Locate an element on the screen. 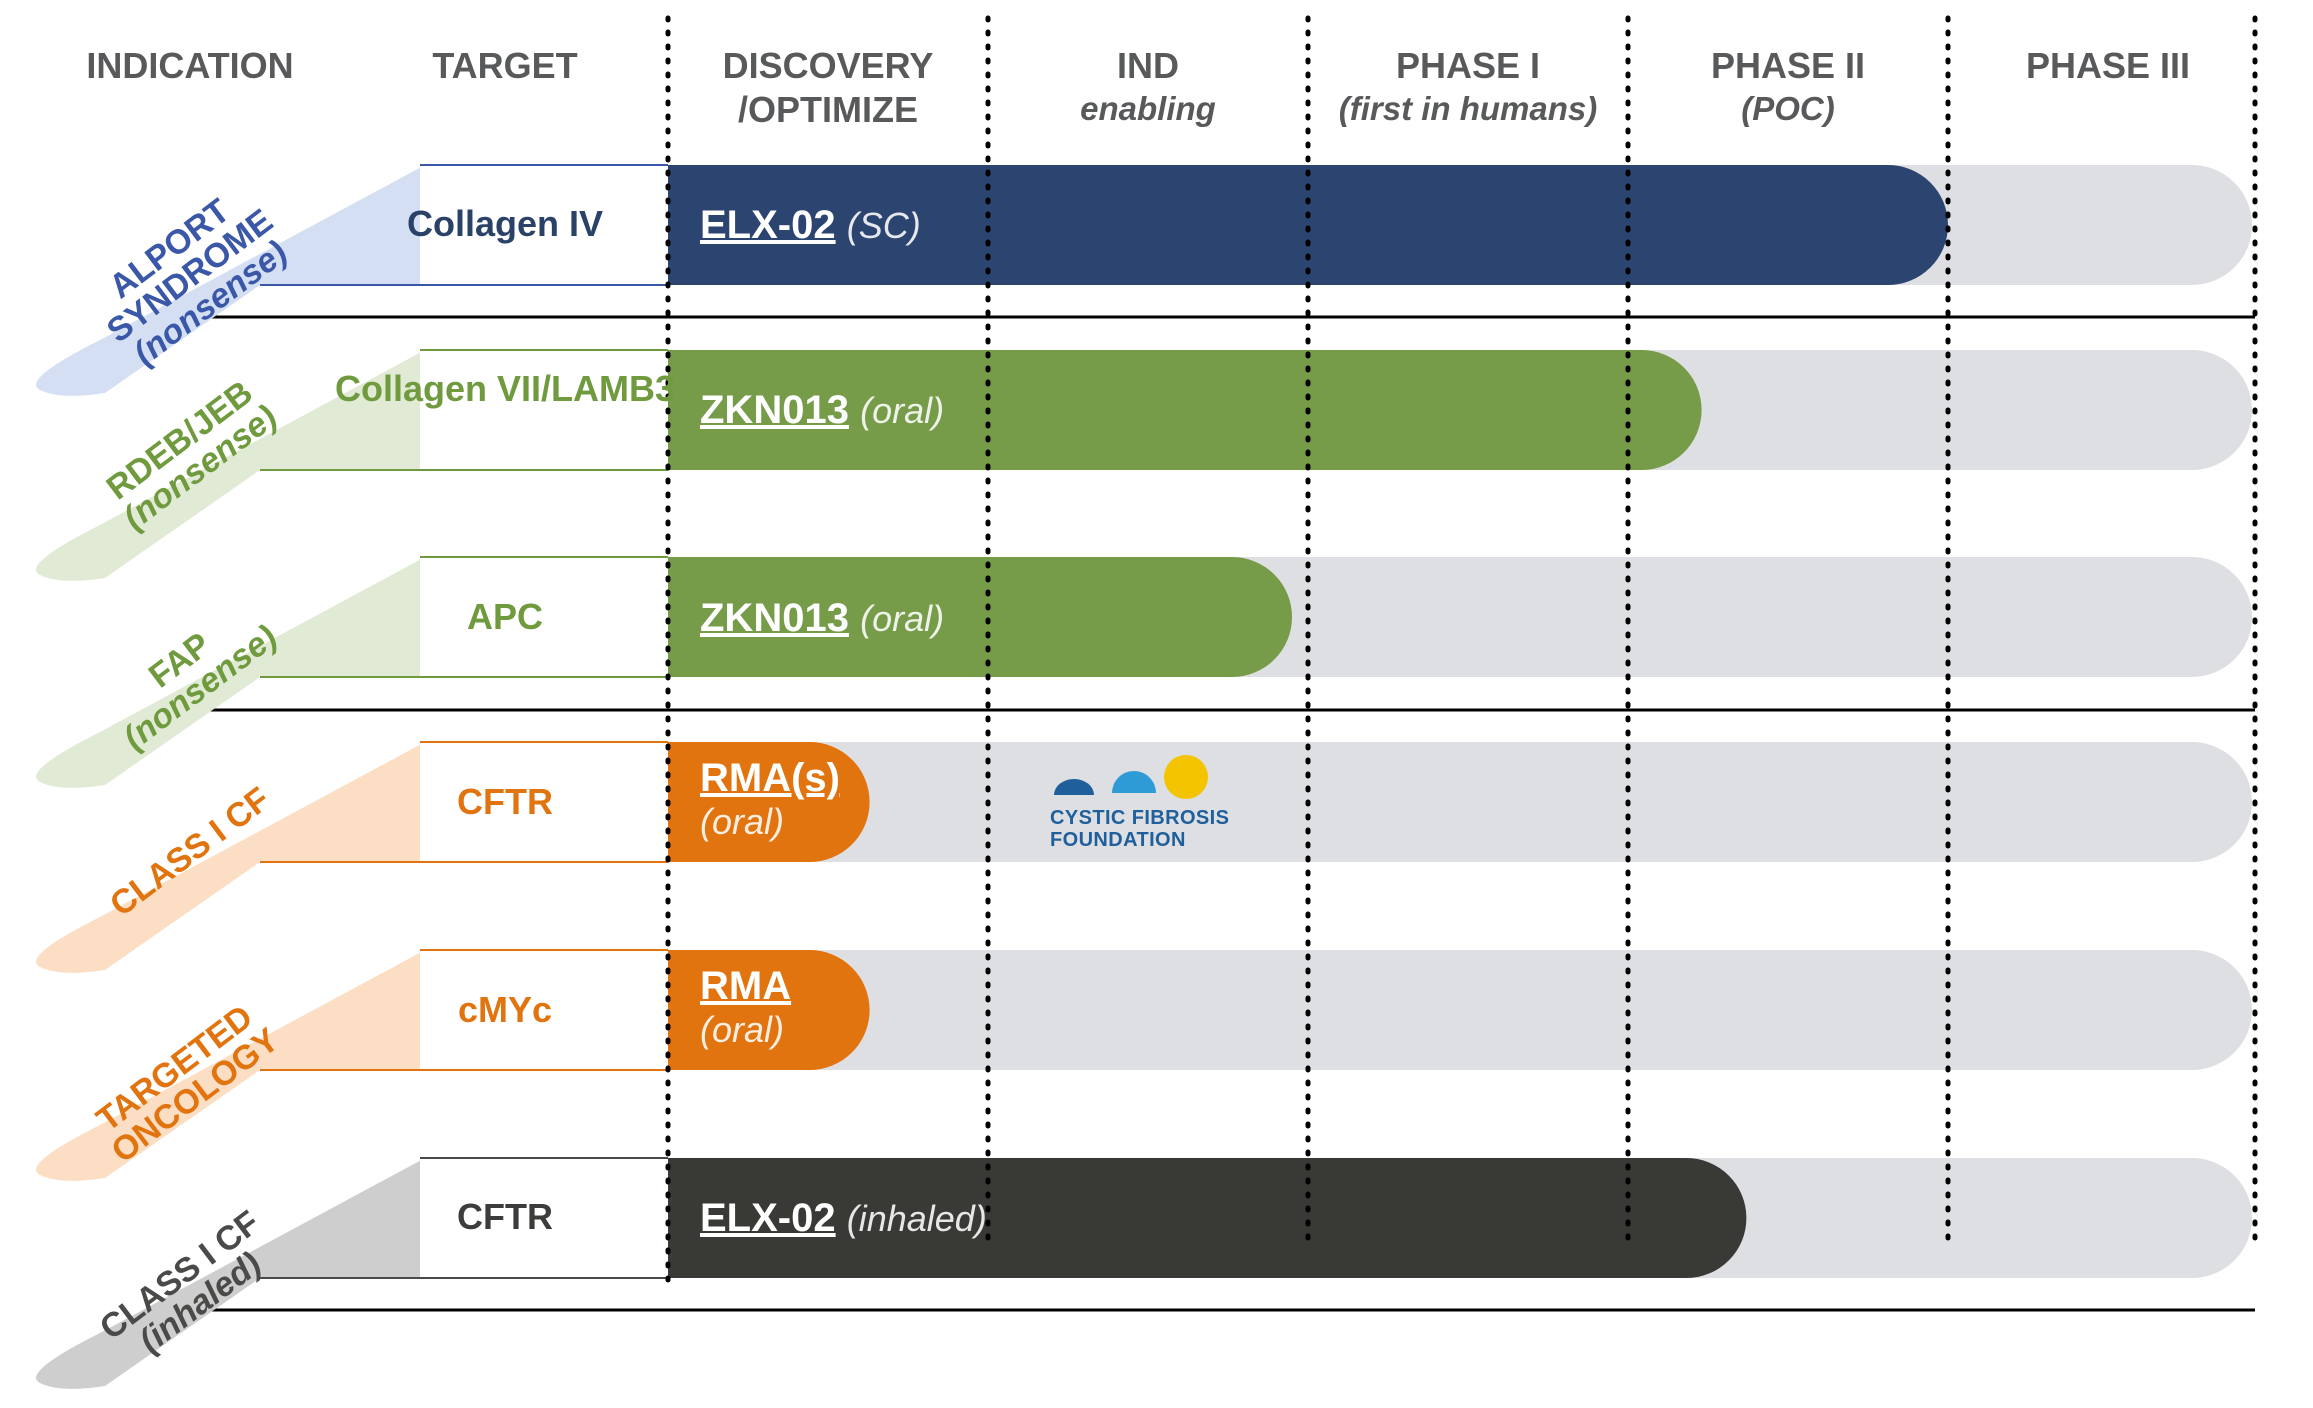  bar-label: ELX-02 (SC) is located at coordinates (810, 225).